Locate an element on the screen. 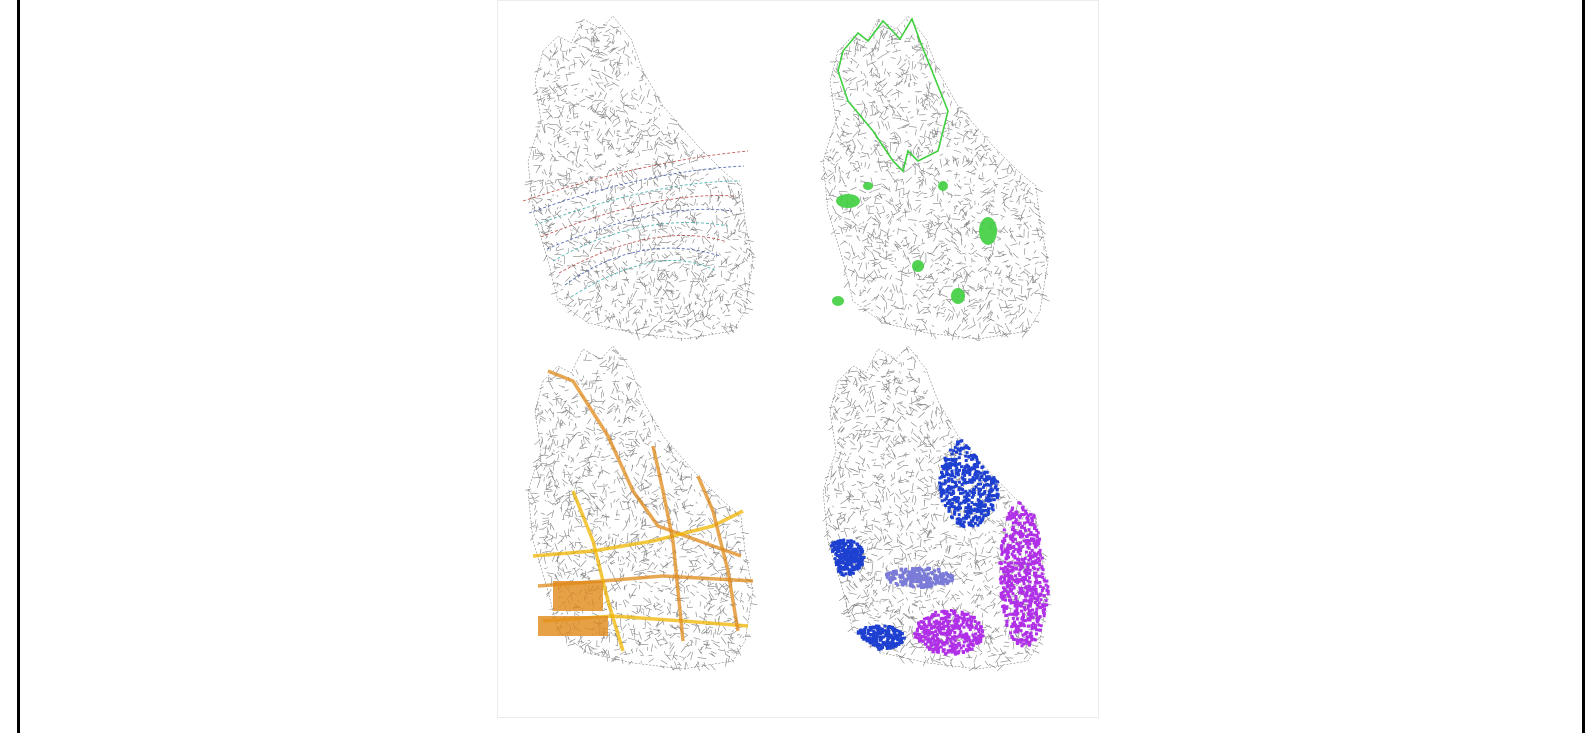 This screenshot has width=1588, height=733. map-panel-main-corridors is located at coordinates (658, 506).